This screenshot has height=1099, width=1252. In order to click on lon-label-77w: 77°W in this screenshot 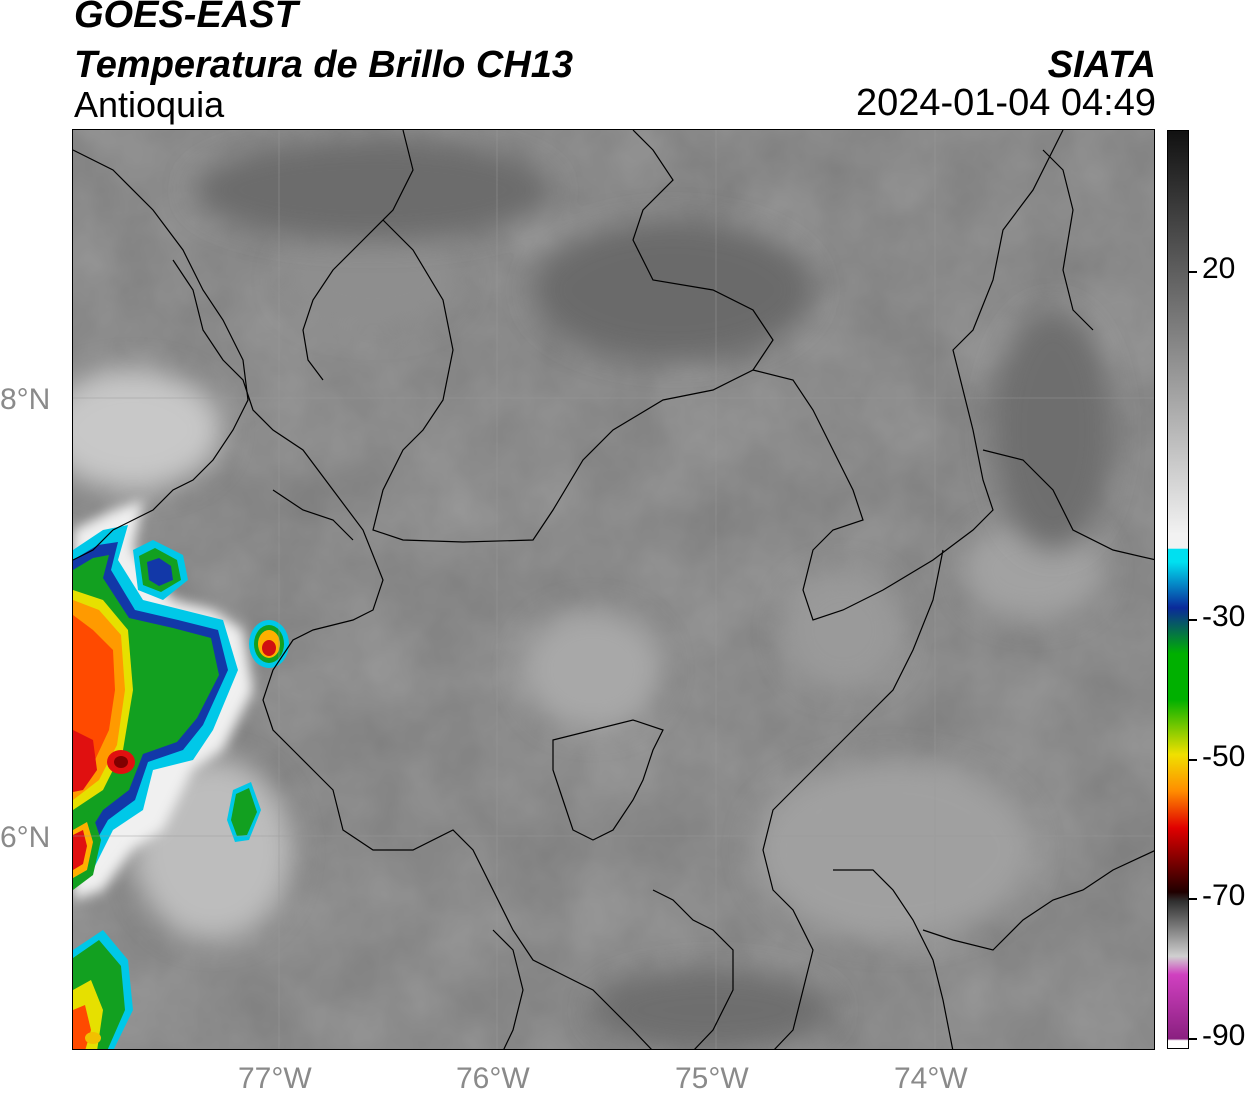, I will do `click(275, 1078)`.